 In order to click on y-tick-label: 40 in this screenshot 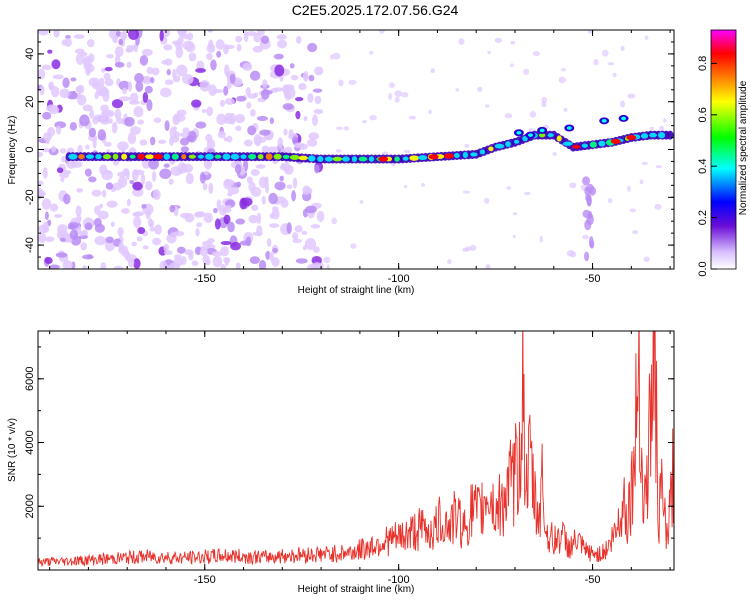, I will do `click(30, 54)`.